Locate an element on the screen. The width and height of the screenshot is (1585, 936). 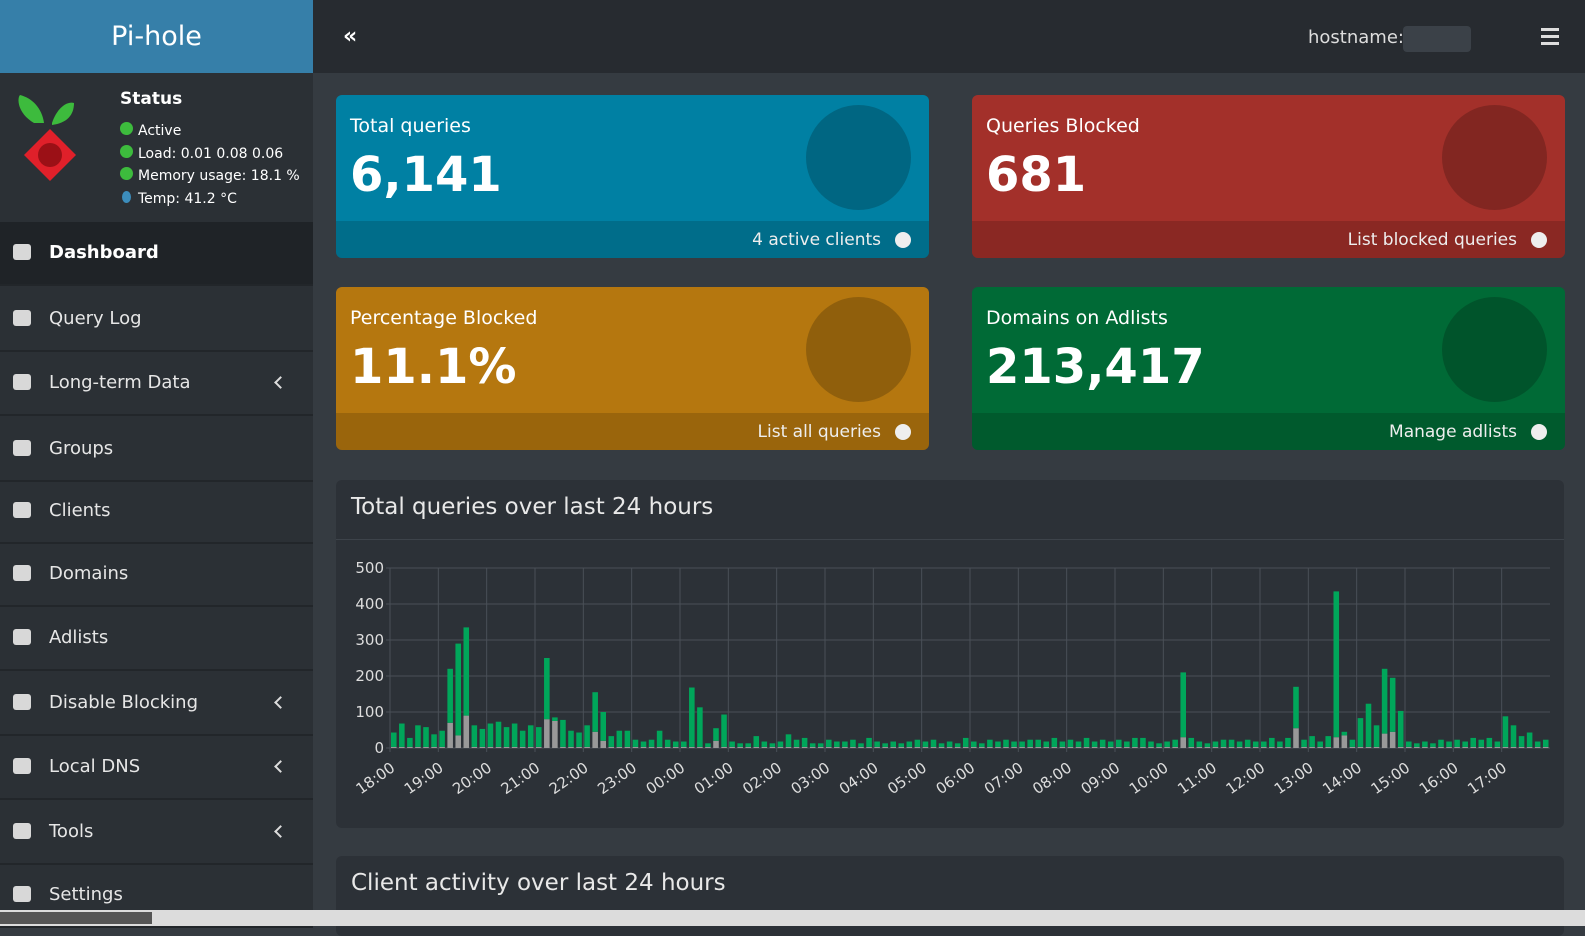
stat-card: Queries Blocked 681 List blocked queries is located at coordinates (1268, 176).